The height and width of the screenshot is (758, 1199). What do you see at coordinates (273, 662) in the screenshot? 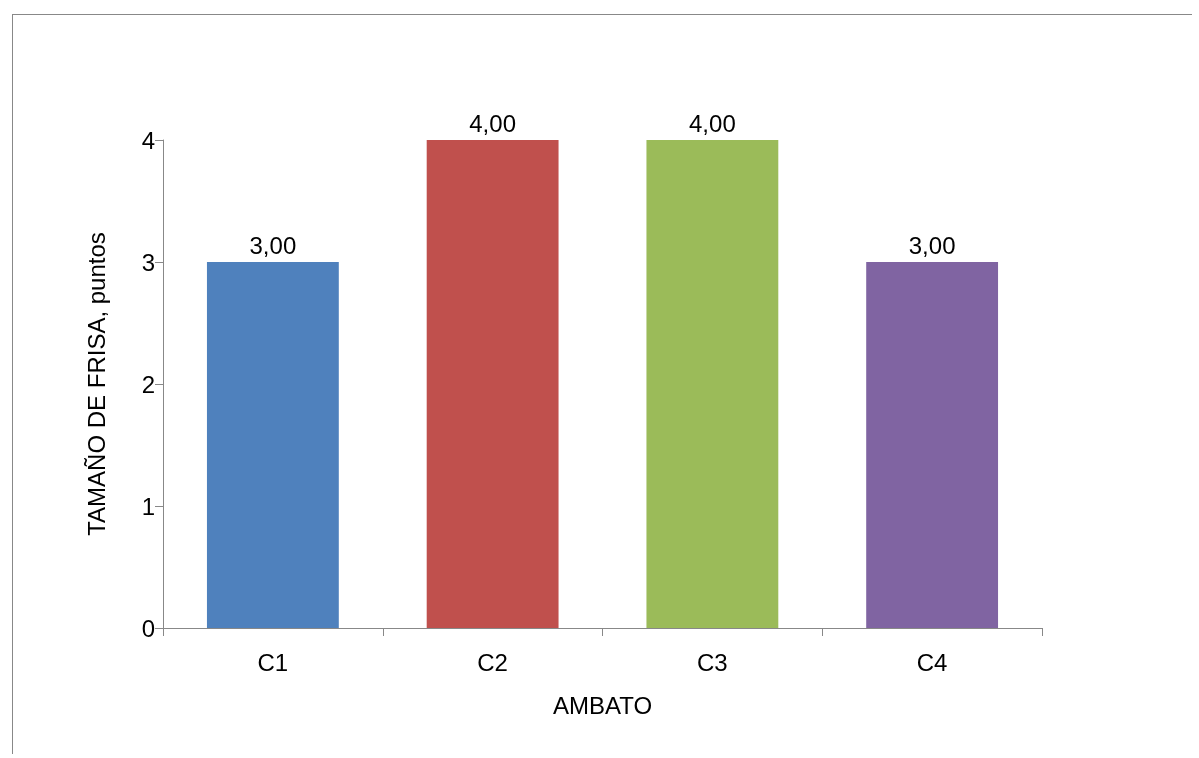
I see `x-tick-label: C1` at bounding box center [273, 662].